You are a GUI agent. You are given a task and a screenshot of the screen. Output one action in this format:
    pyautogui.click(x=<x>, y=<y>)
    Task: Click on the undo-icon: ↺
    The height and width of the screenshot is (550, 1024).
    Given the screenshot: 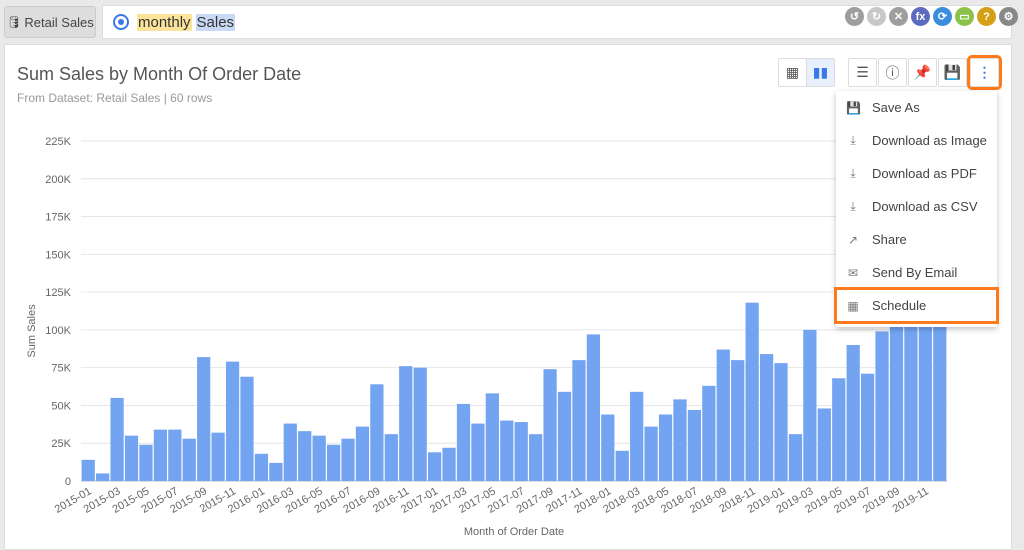 What is the action you would take?
    pyautogui.click(x=854, y=16)
    